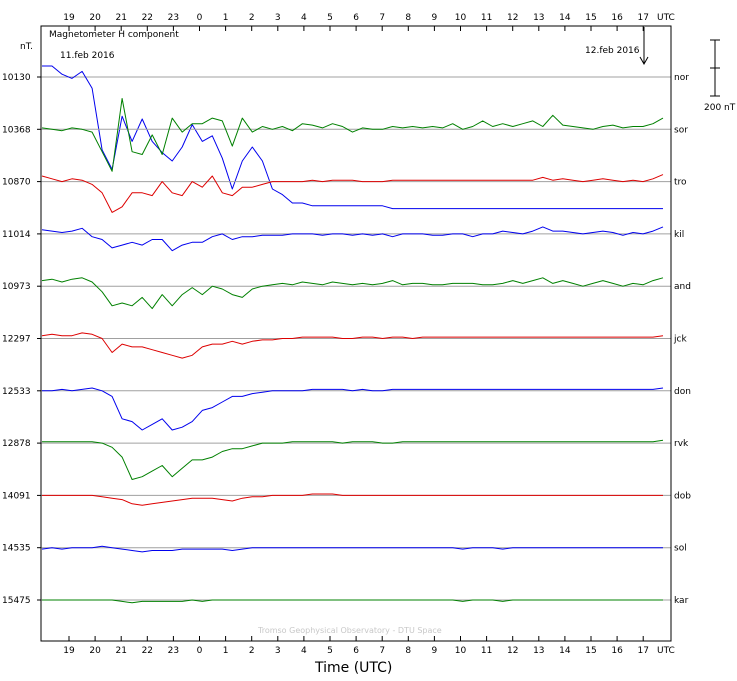 This screenshot has width=737, height=681. I want to click on series-line-and, so click(352, 293).